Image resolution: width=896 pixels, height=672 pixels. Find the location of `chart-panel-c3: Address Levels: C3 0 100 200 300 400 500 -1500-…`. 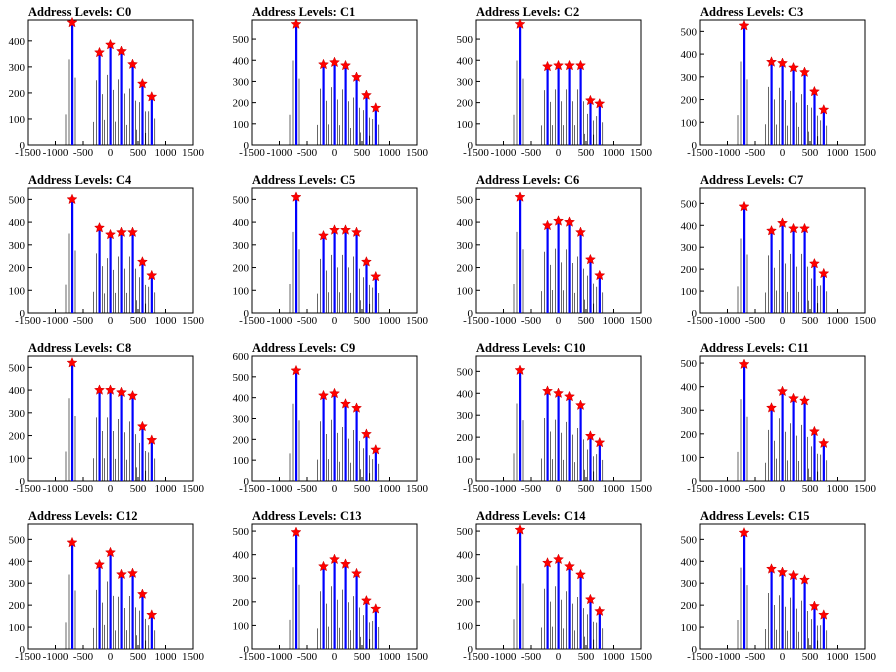

chart-panel-c3: Address Levels: C3 0 100 200 300 400 500 -1500-… is located at coordinates (784, 84).